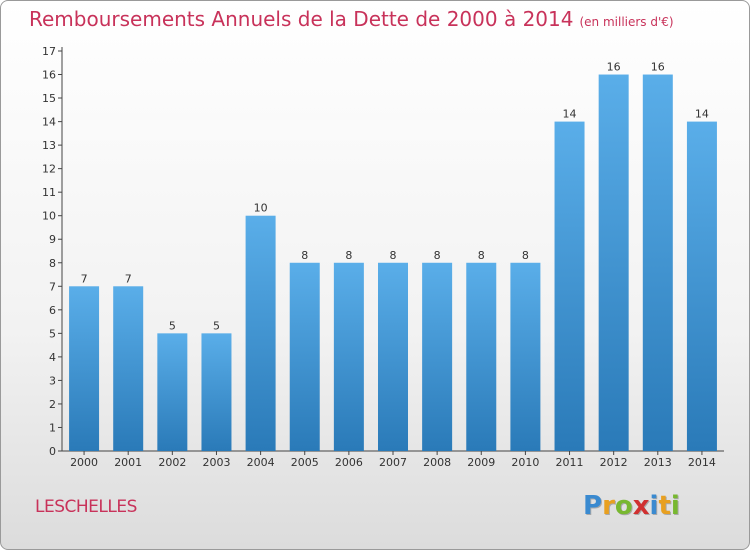 Image resolution: width=750 pixels, height=550 pixels. What do you see at coordinates (49, 216) in the screenshot?
I see `y-tick-label: 10` at bounding box center [49, 216].